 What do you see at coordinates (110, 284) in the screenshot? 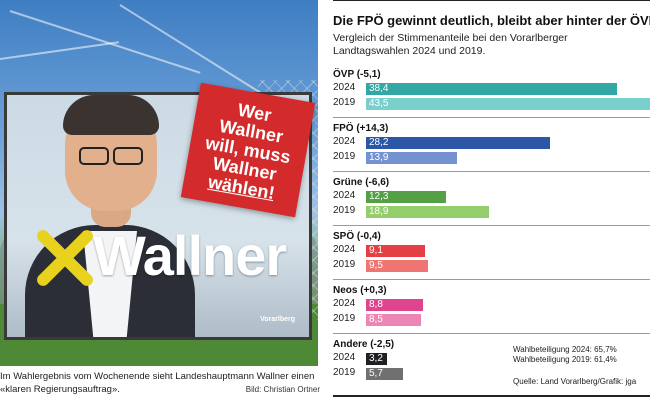
I see `candidate-shirt` at bounding box center [110, 284].